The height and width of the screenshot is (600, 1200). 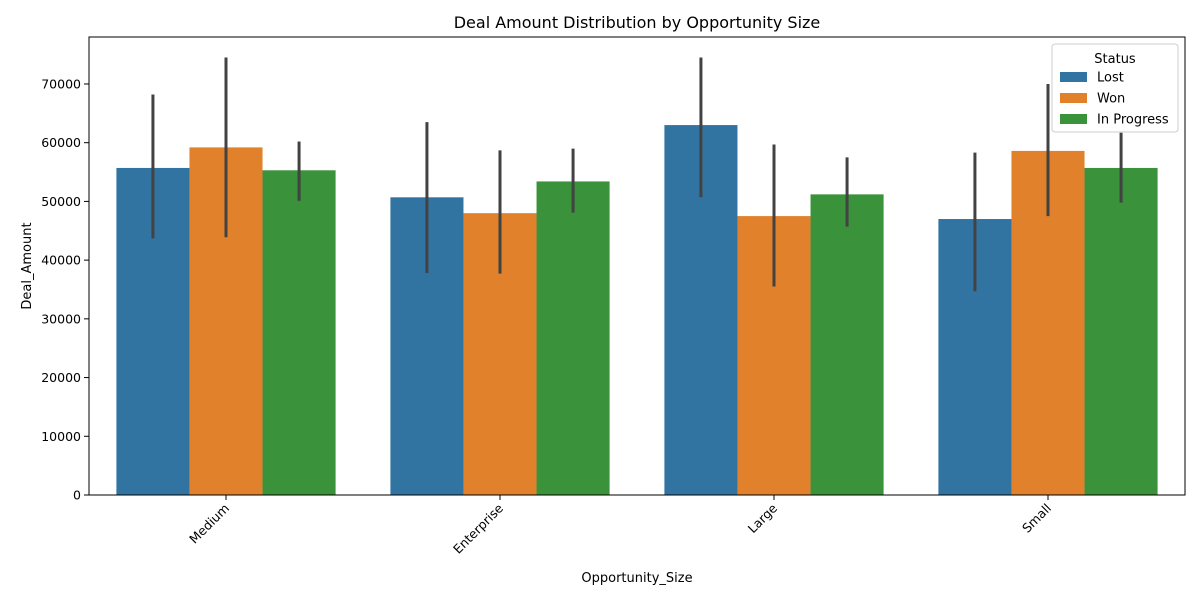 What do you see at coordinates (61, 142) in the screenshot?
I see `y-tick-label: 60000` at bounding box center [61, 142].